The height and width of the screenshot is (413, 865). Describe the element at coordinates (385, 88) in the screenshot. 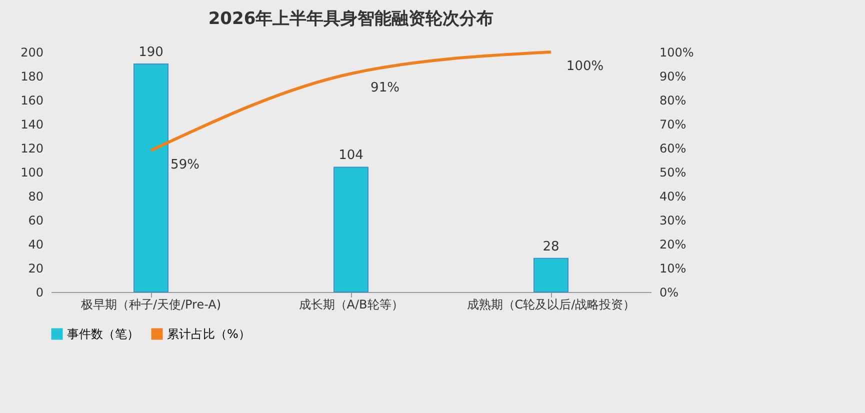

I see `data-label: 91%` at that location.